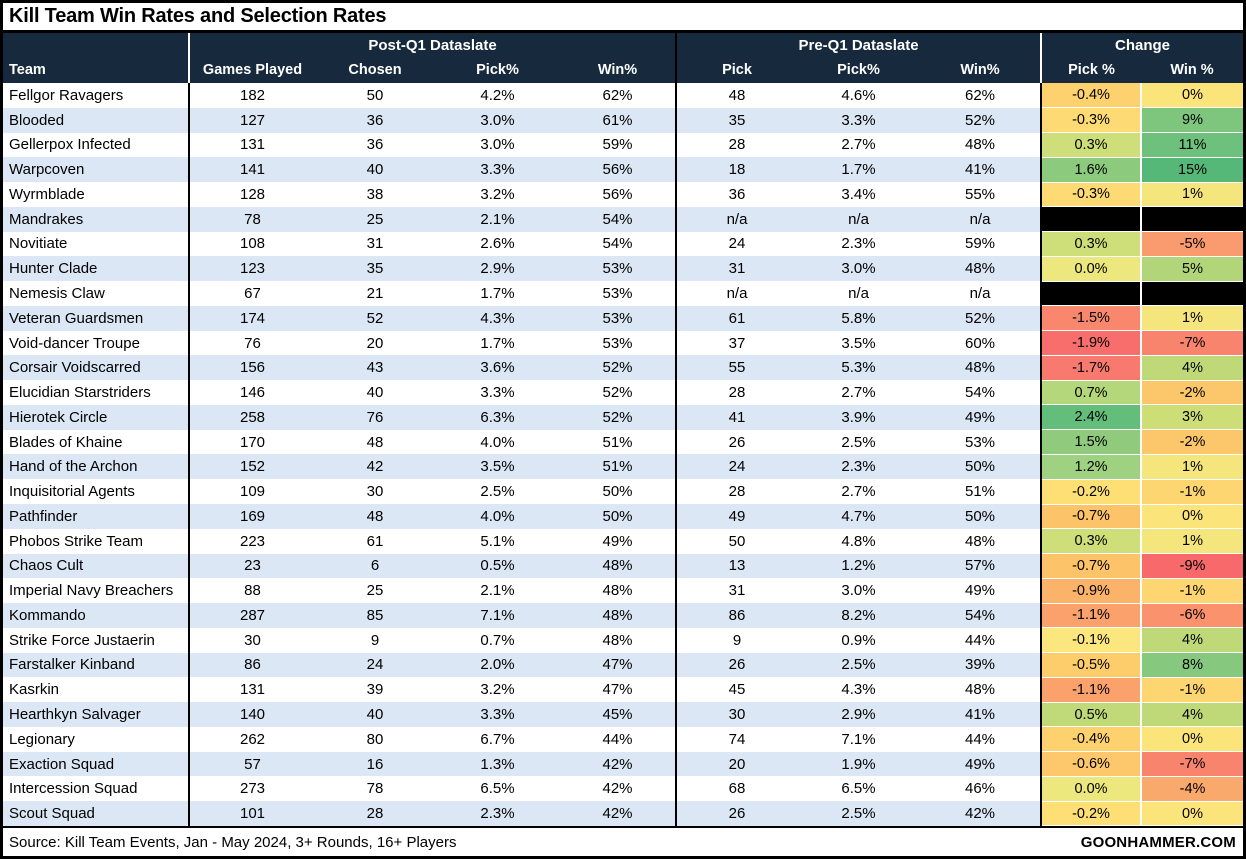 The image size is (1246, 859). What do you see at coordinates (737, 269) in the screenshot?
I see `pre-pick-cell: 31` at bounding box center [737, 269].